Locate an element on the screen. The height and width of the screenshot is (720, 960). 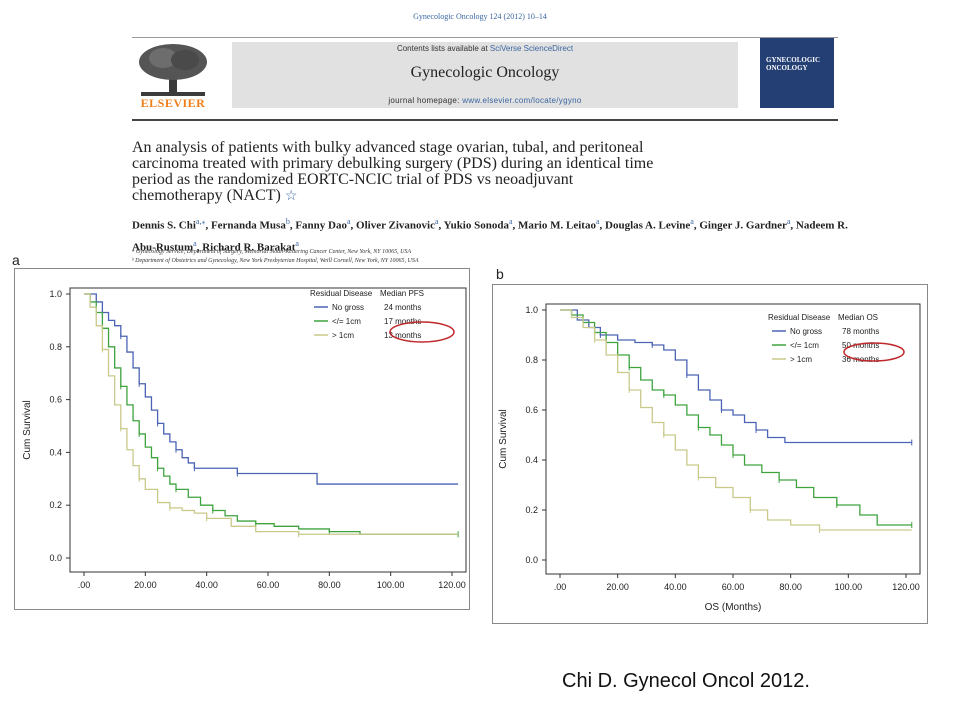
author-name: Mario M. Leitao is located at coordinates (557, 225).